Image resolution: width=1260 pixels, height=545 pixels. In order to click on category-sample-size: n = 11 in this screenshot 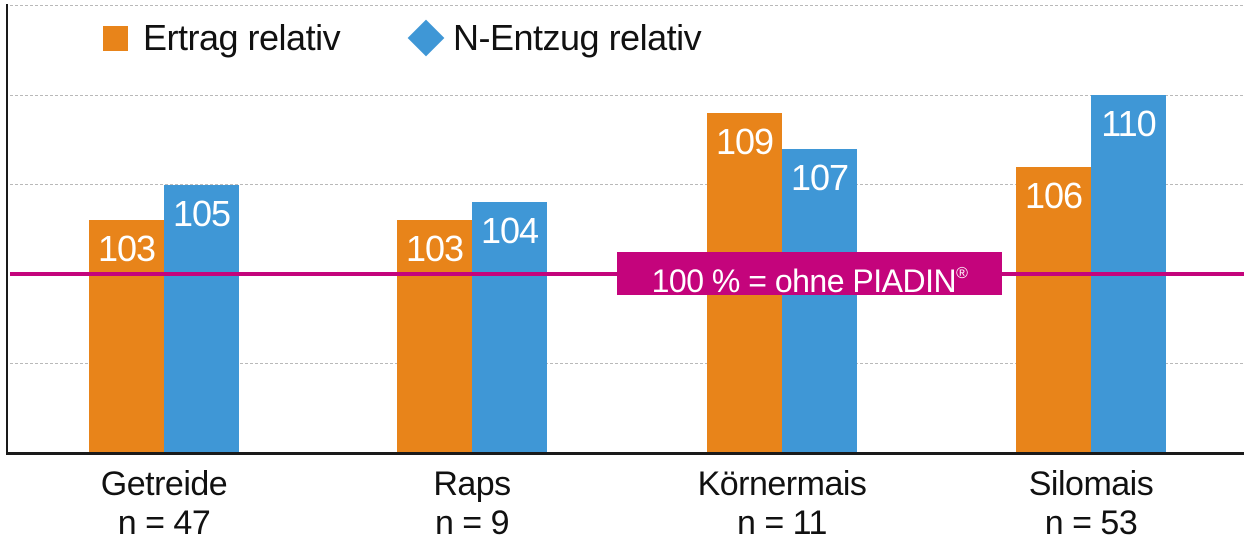, I will do `click(782, 523)`.